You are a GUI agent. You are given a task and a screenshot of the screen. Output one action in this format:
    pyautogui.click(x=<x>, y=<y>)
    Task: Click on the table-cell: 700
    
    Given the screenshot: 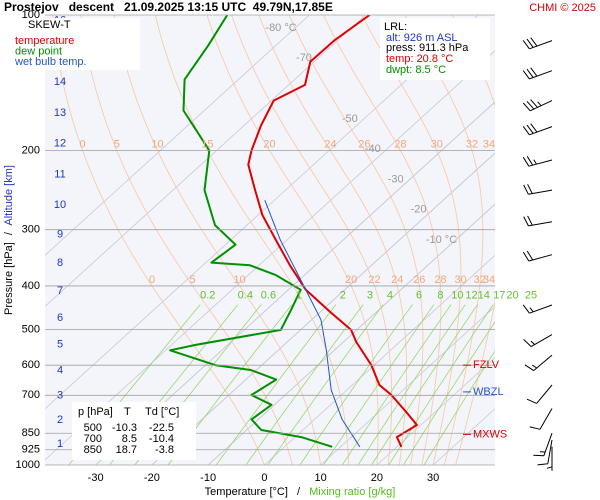 What is the action you would take?
    pyautogui.click(x=93, y=439)
    